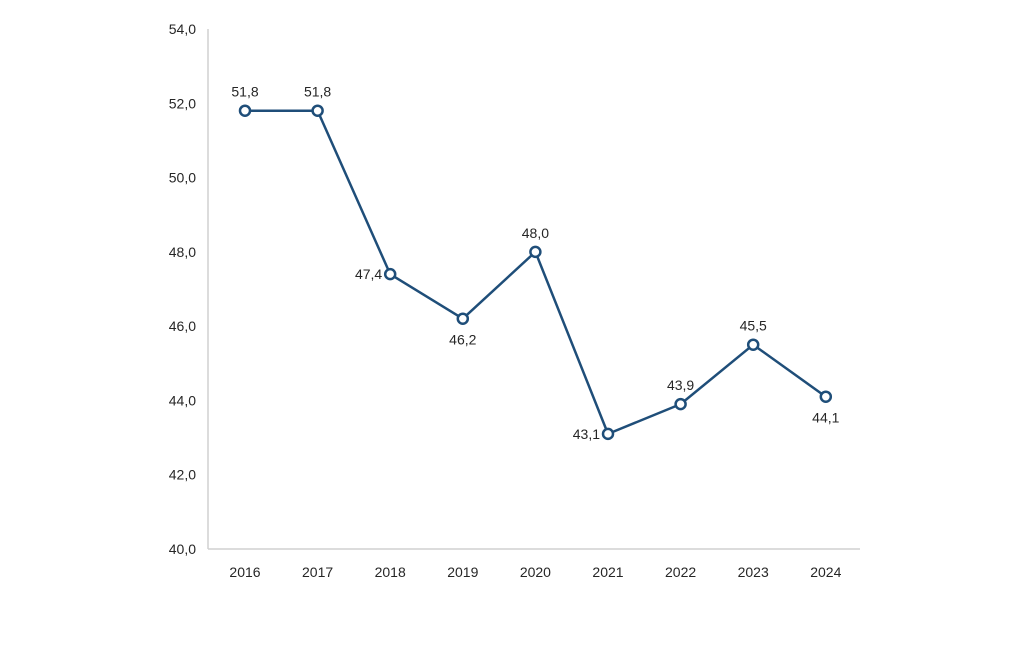 The width and height of the screenshot is (1024, 668). I want to click on data-label: 43,1, so click(586, 434).